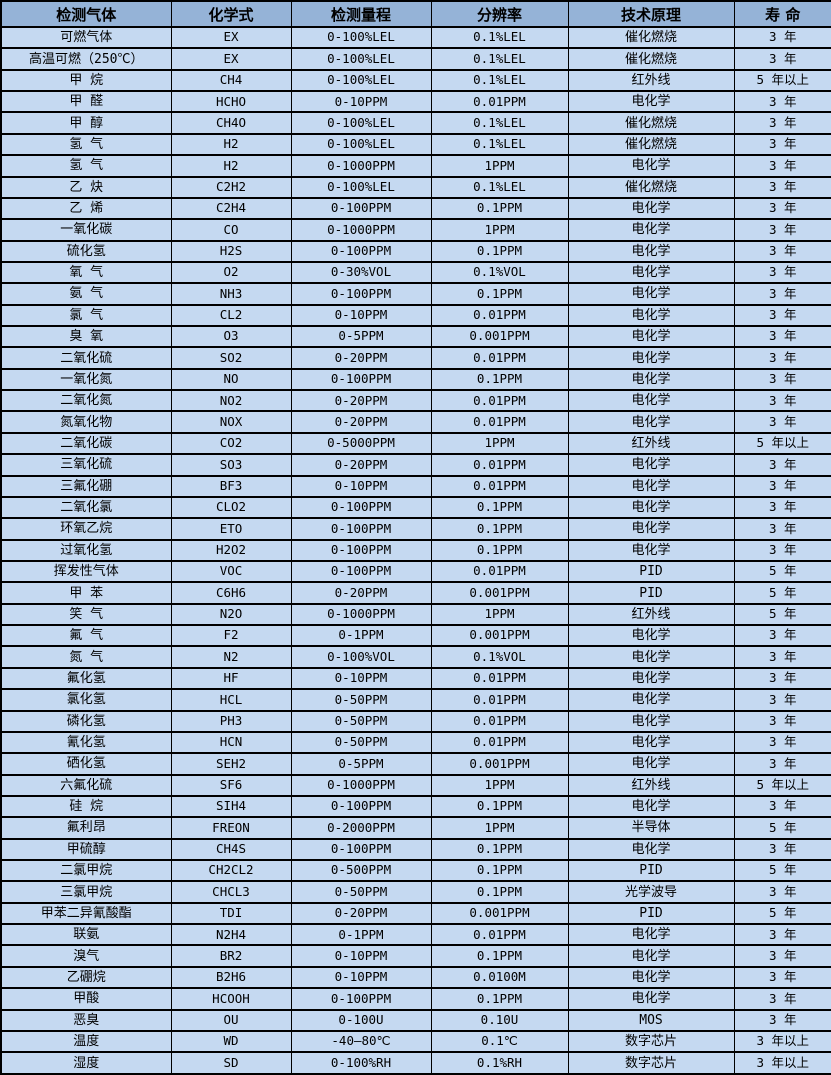 The height and width of the screenshot is (1075, 831). I want to click on table-row: 二氧化碳 CO2 0-5000PPM 1PPM 红外线 5 年以上, so click(415, 443).